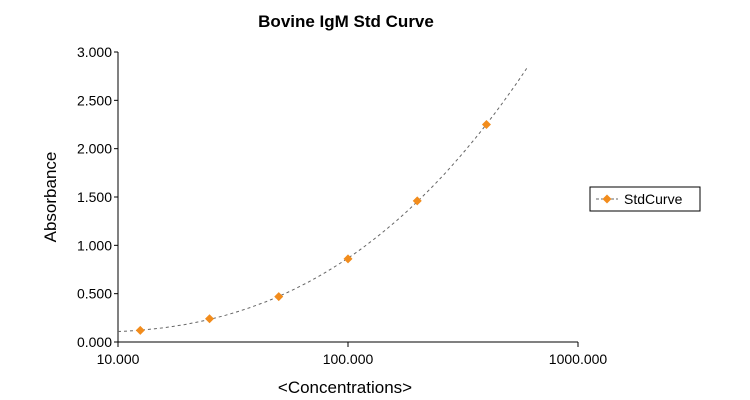 The height and width of the screenshot is (400, 750). I want to click on y-ticks: 0.000 0.500 1.000 1.500 2.000 2.500 3.000, so click(97, 197).